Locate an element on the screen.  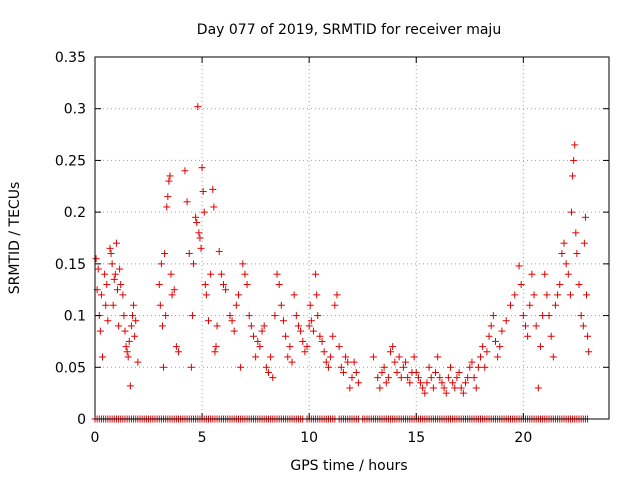
x-tick-label: 0 is located at coordinates (95, 438).